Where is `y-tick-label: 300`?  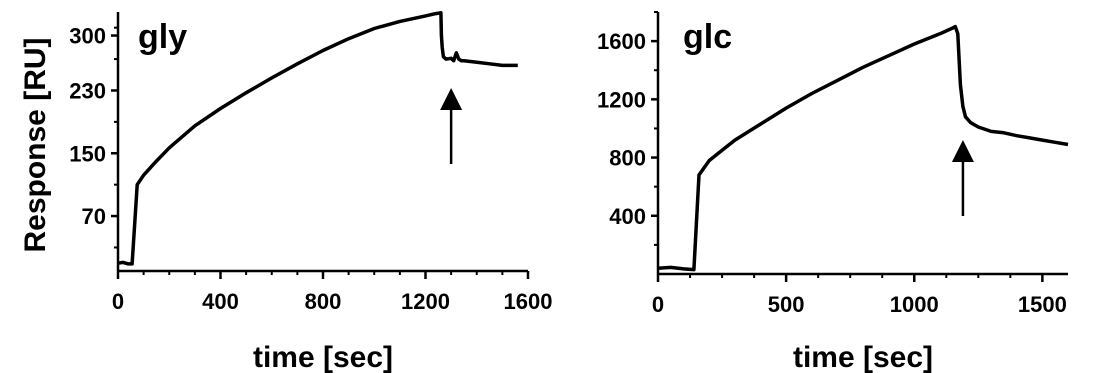
y-tick-label: 300 is located at coordinates (87, 36).